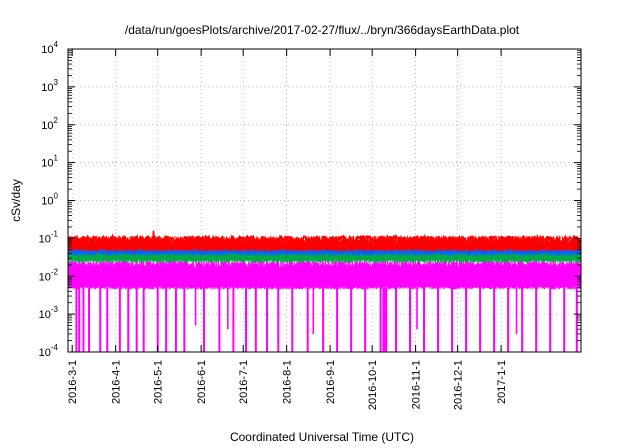 The width and height of the screenshot is (640, 448). What do you see at coordinates (55, 347) in the screenshot?
I see `y-tick-exponent: -4` at bounding box center [55, 347].